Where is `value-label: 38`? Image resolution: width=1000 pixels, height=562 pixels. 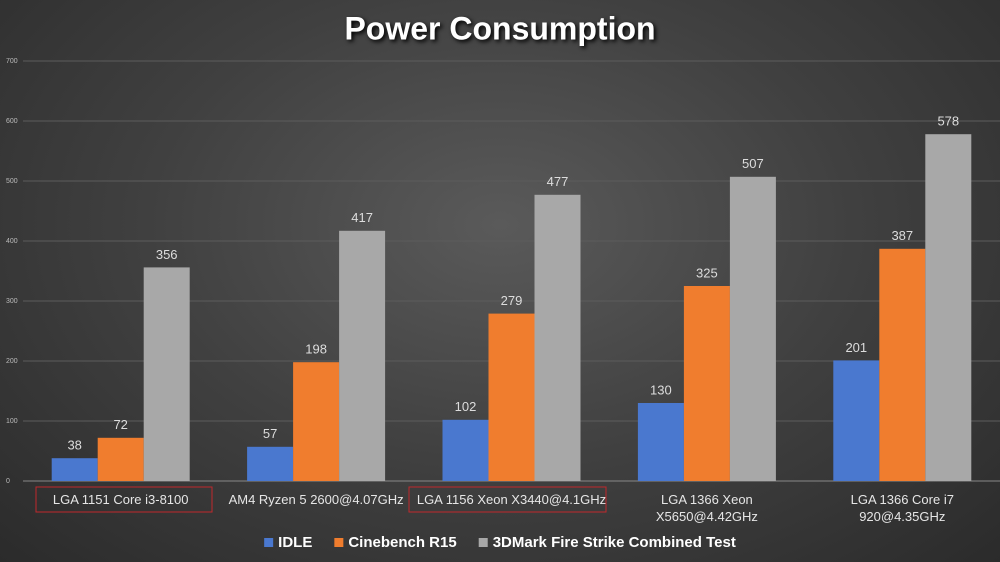
value-label: 38 is located at coordinates (74, 445).